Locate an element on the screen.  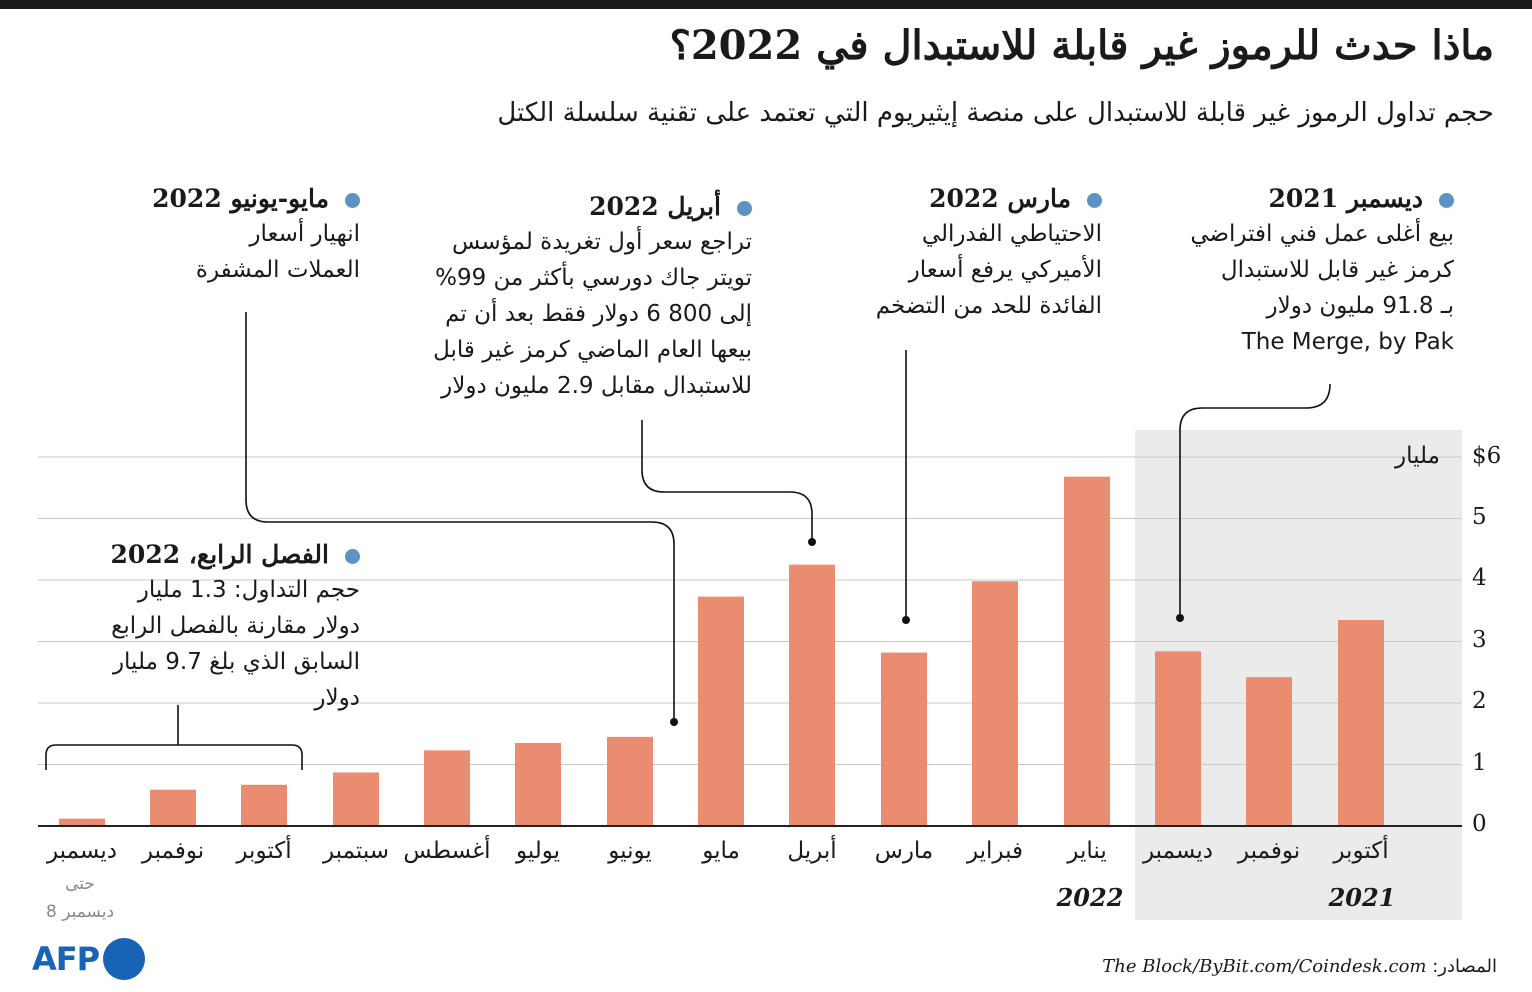
annotation-heading: الفصل الرابع، 2022 is located at coordinates (219, 554).